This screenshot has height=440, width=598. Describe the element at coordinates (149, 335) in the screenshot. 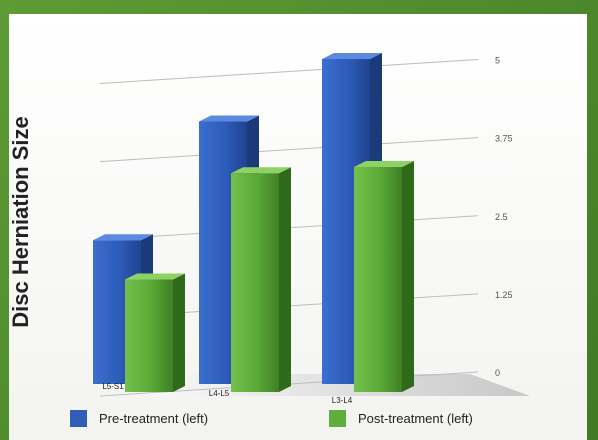

I see `bar-post-L5-S1` at that location.